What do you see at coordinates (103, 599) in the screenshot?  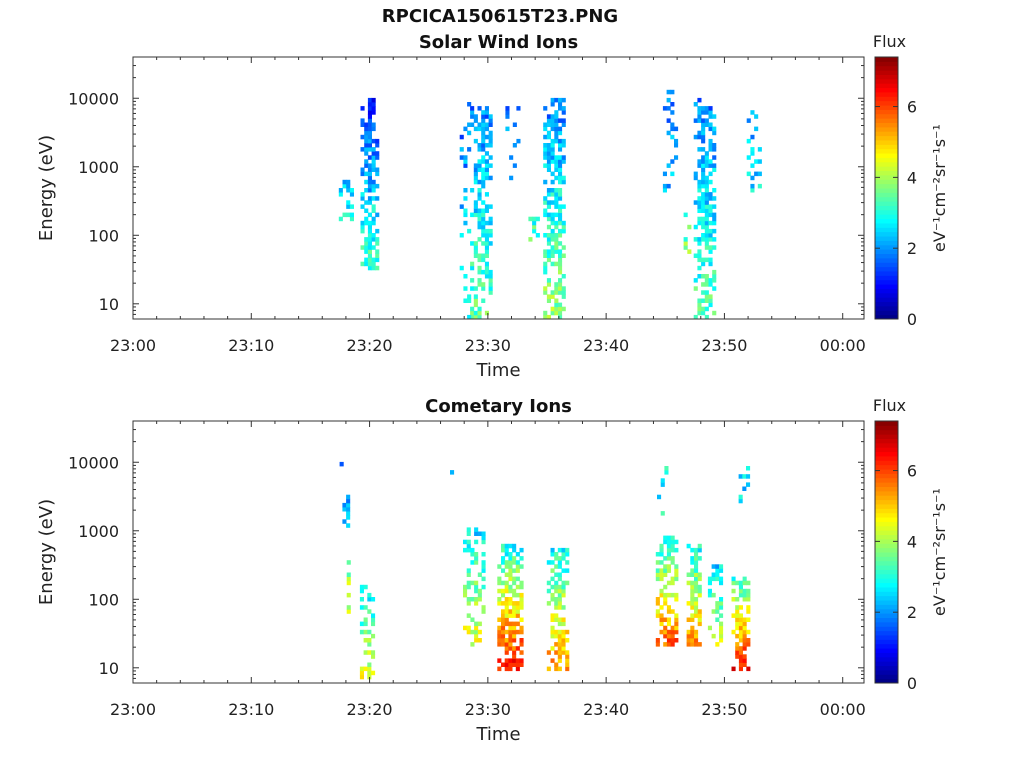 I see `y-tick-label: 100` at bounding box center [103, 599].